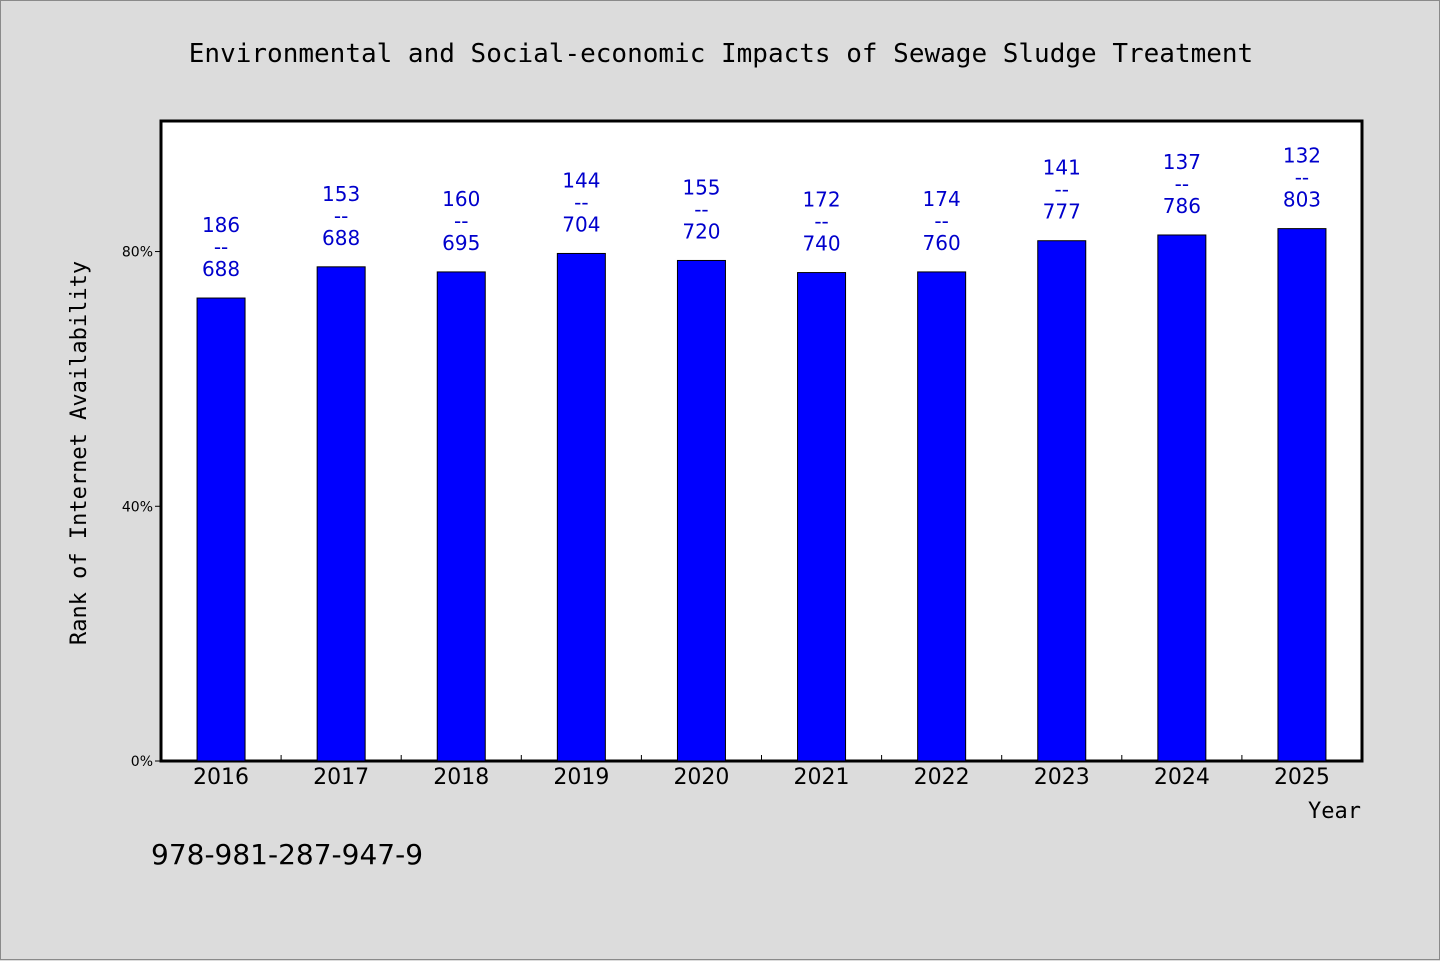 This screenshot has height=961, width=1440. I want to click on data-label-top: 153, so click(341, 194).